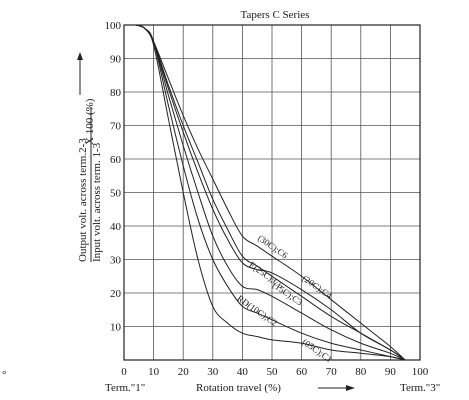  What do you see at coordinates (238, 388) in the screenshot?
I see `x-axis-label: Rotation travel (%)` at bounding box center [238, 388].